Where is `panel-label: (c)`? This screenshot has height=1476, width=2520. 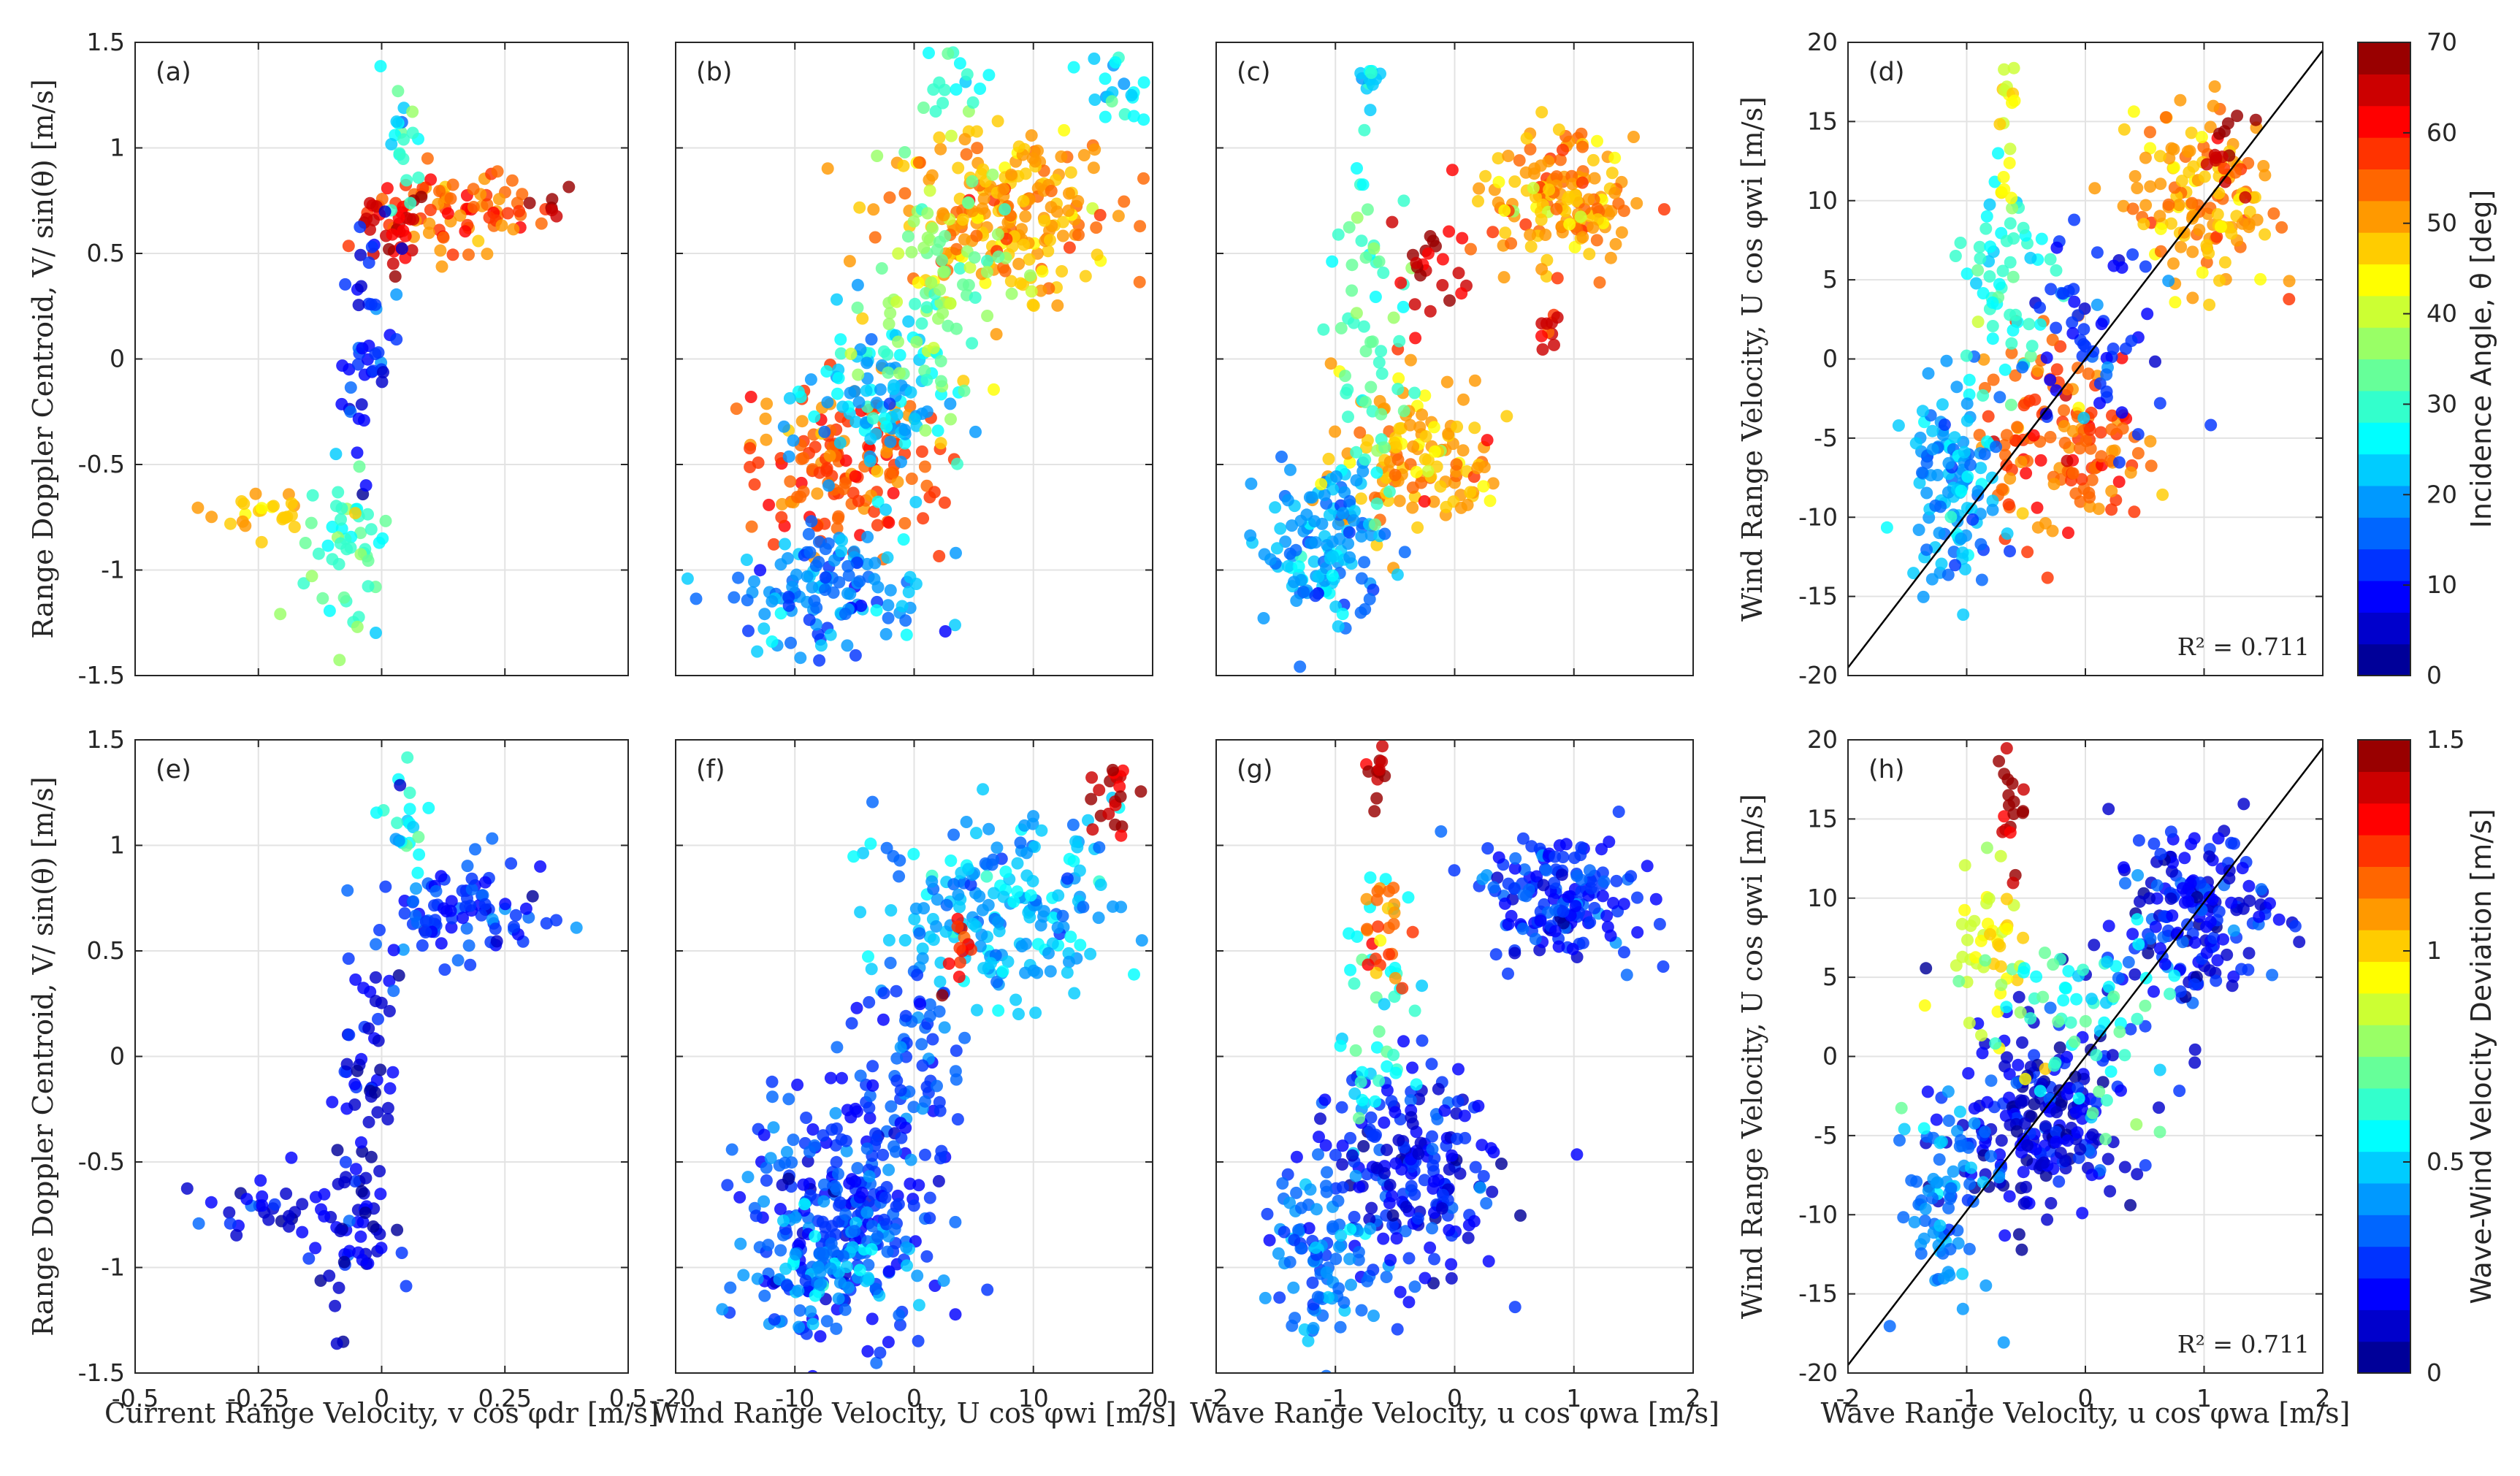
panel-label: (c) is located at coordinates (1254, 72).